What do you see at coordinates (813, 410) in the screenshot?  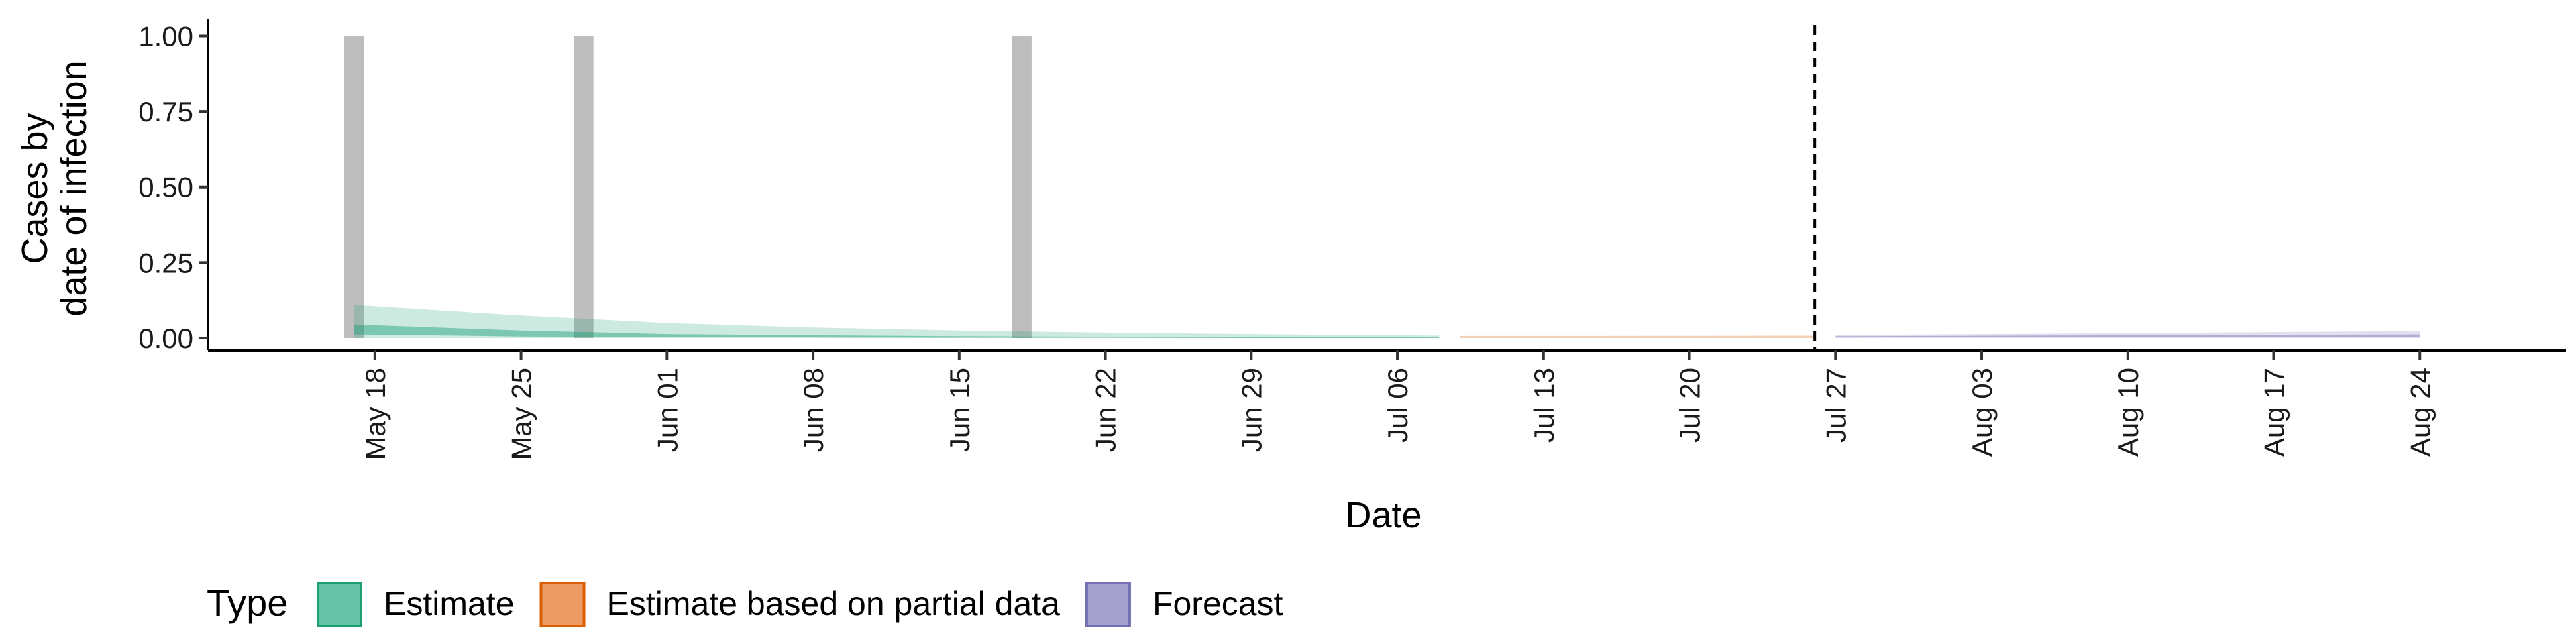 I see `x-tick-label: Jun 08` at bounding box center [813, 410].